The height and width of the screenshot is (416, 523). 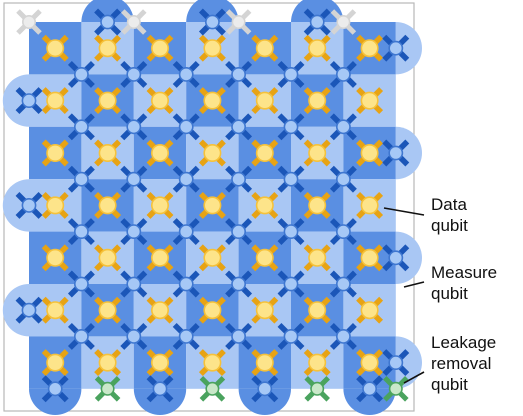 I want to click on data-qubit-pointer, so click(x=404, y=211).